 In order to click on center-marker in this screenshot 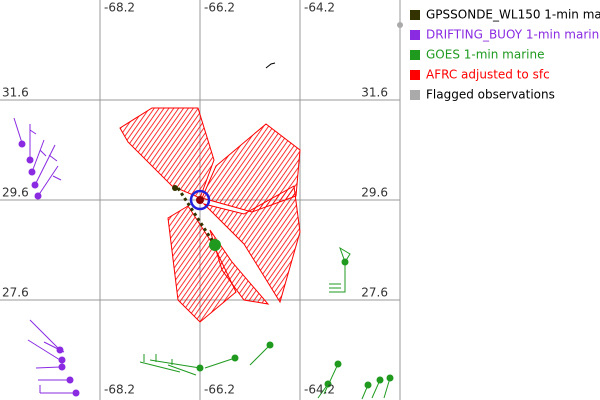, I will do `click(200, 200)`.